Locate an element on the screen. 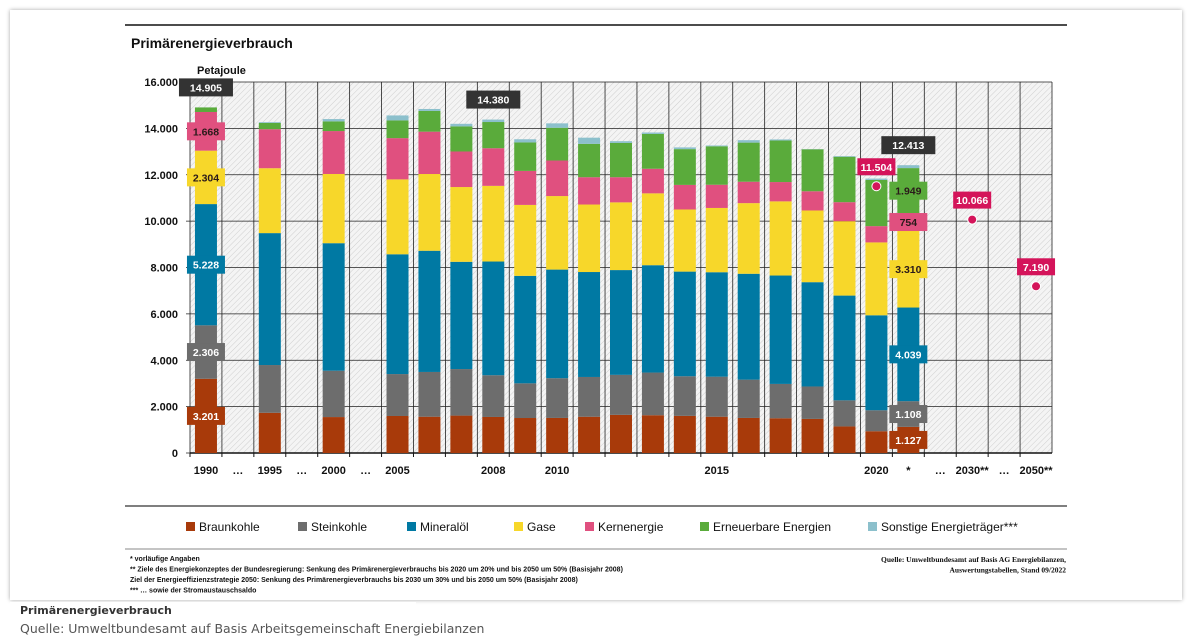  y-tick-label: 14.000 is located at coordinates (161, 129).